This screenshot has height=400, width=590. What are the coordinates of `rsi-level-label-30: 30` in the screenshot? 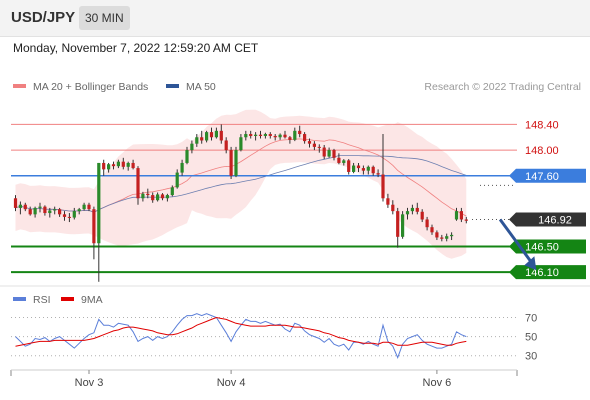 It's located at (531, 357).